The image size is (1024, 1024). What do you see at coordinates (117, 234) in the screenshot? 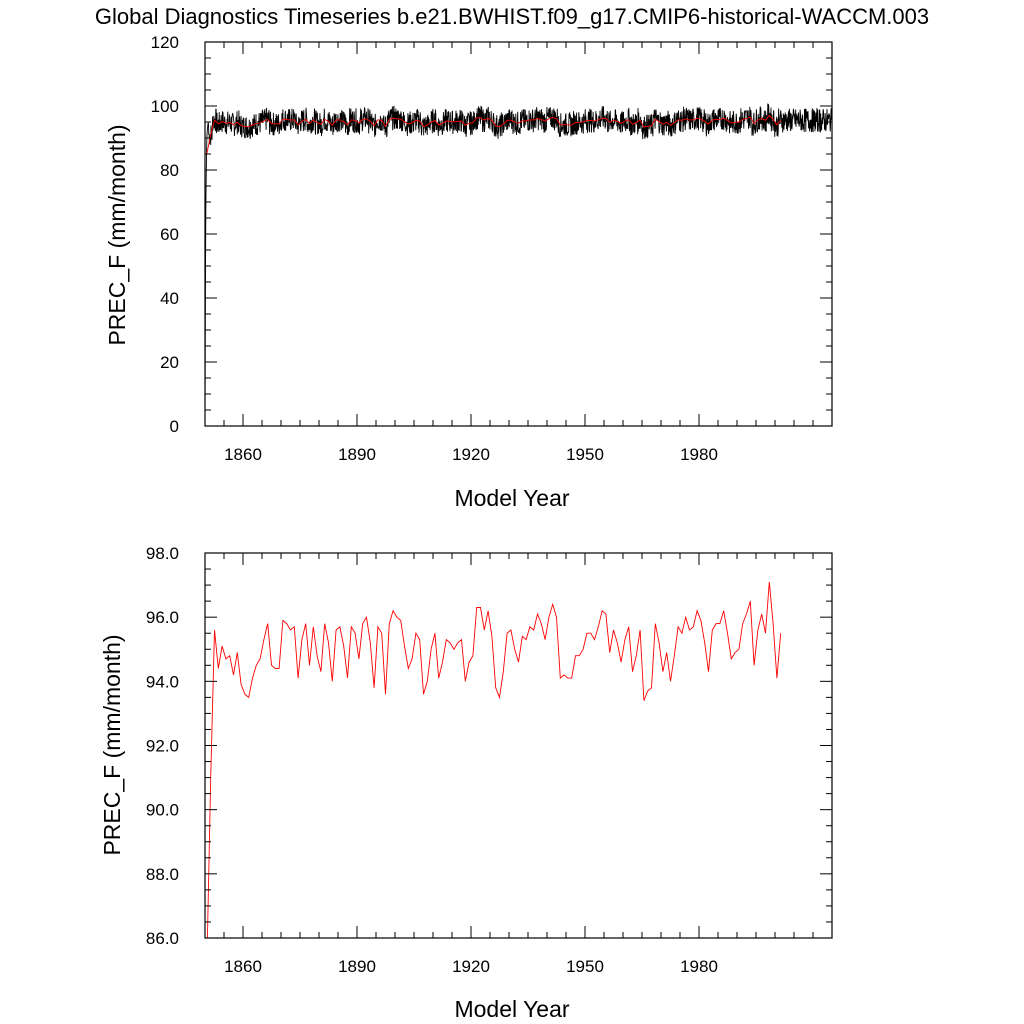
I see `top-ylabel: PREC_F (mm/month)` at bounding box center [117, 234].